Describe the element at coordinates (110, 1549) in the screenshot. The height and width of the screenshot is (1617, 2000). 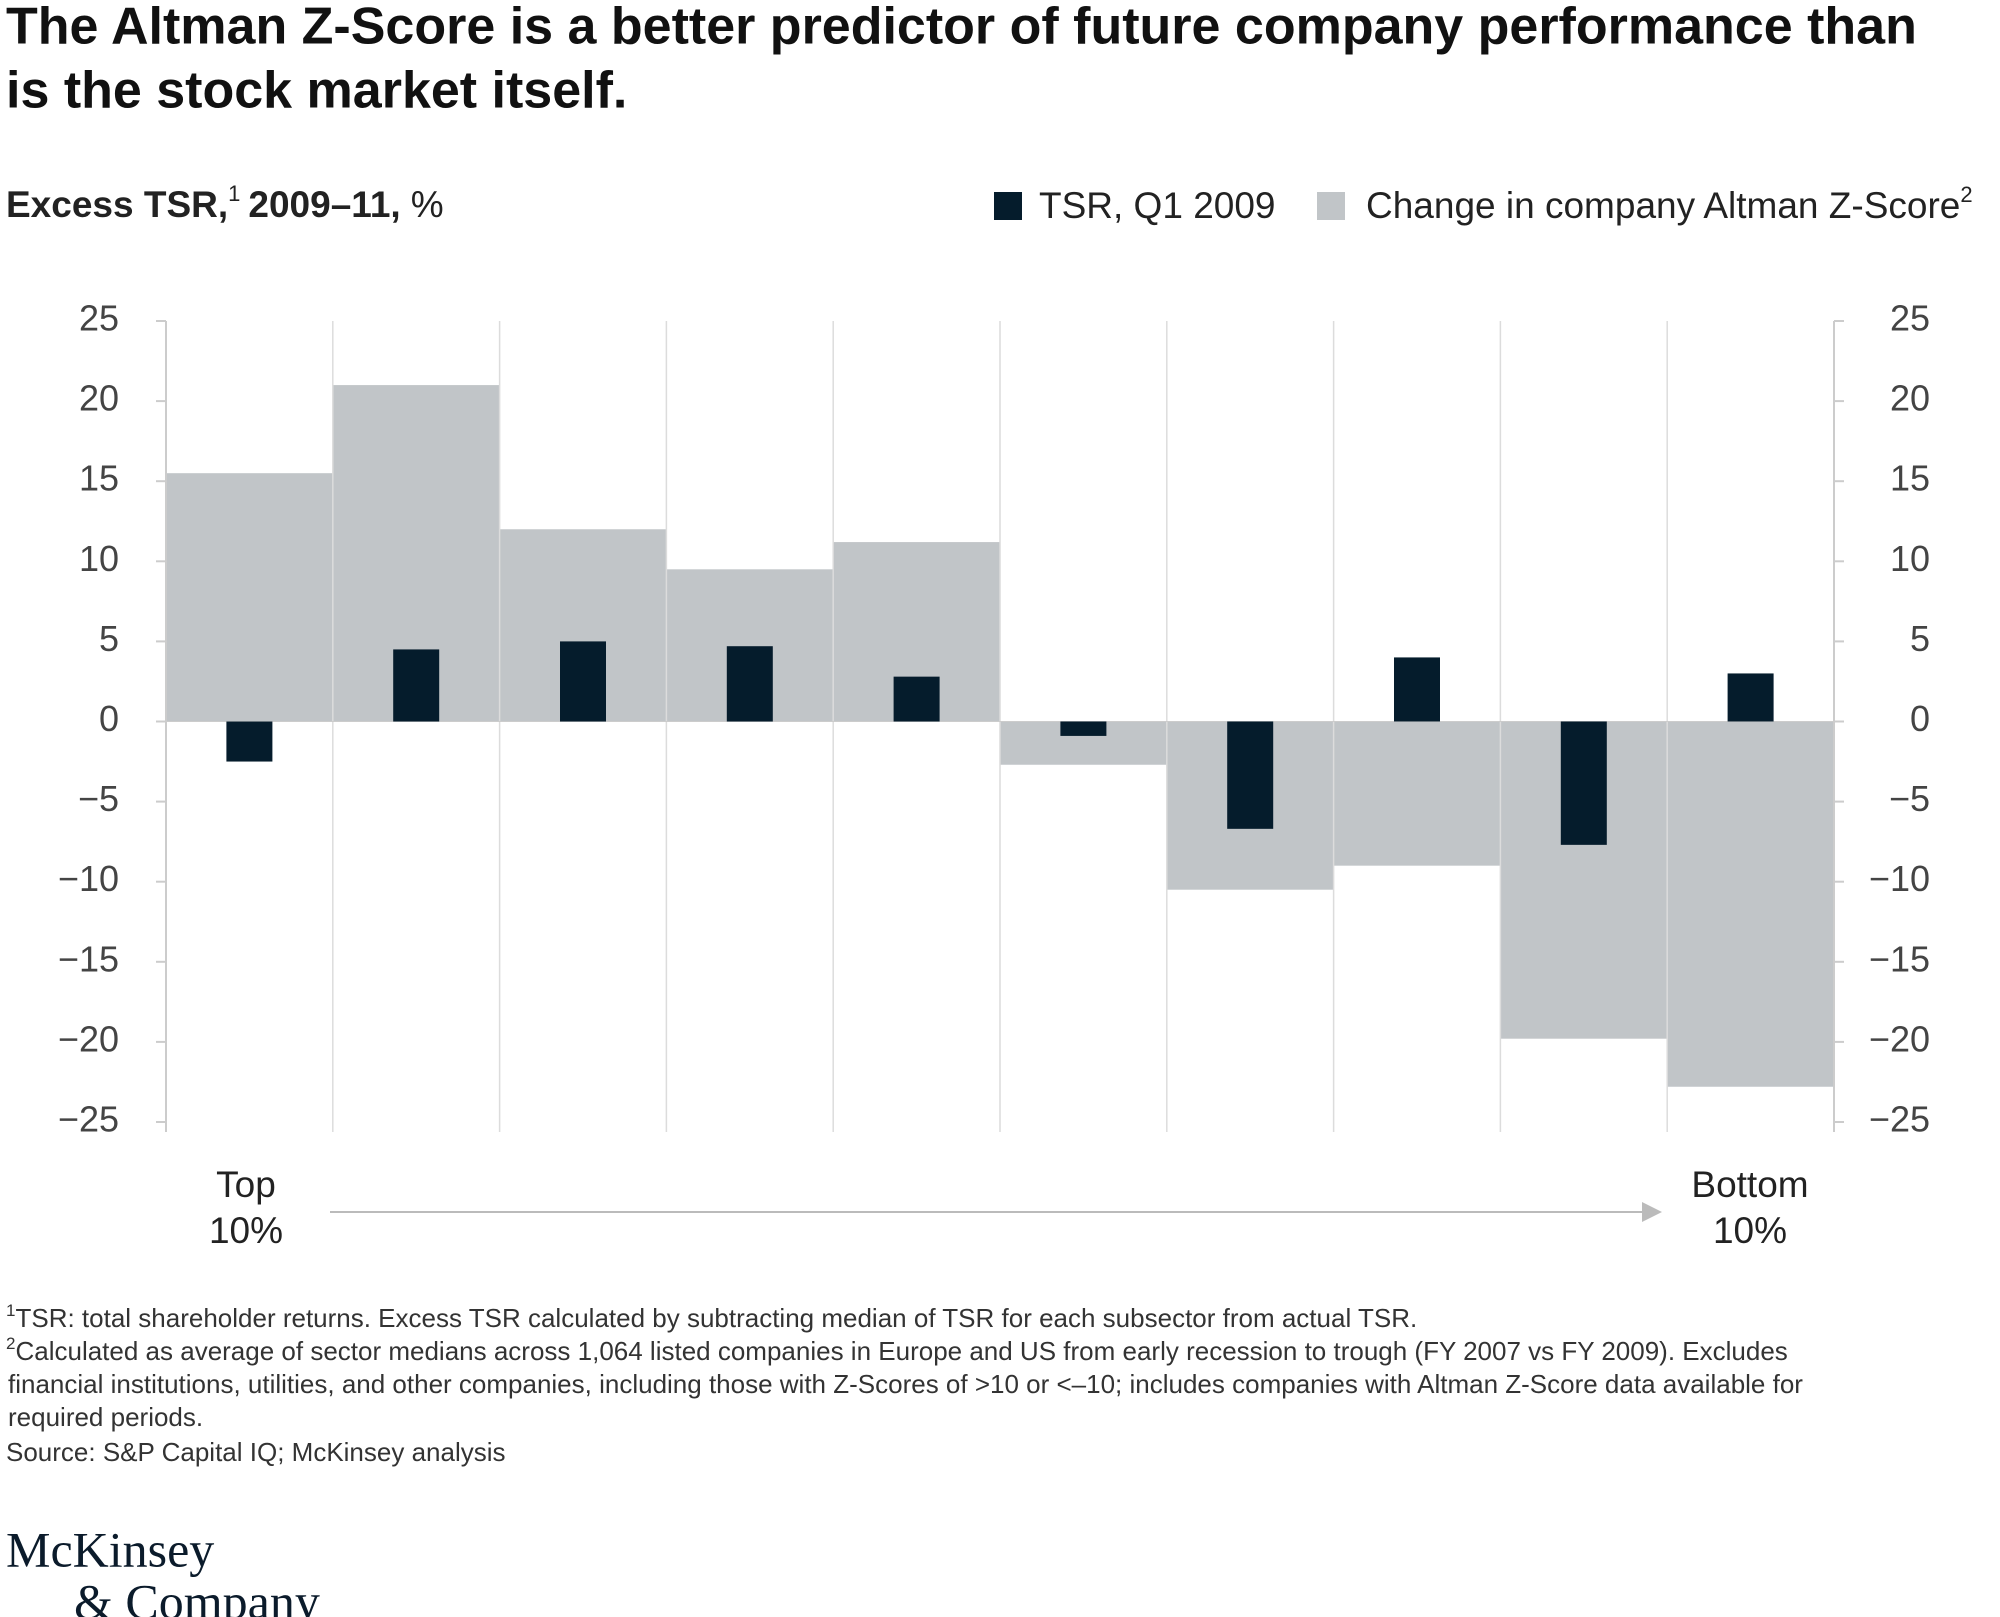
I see `logo: McKinsey` at that location.